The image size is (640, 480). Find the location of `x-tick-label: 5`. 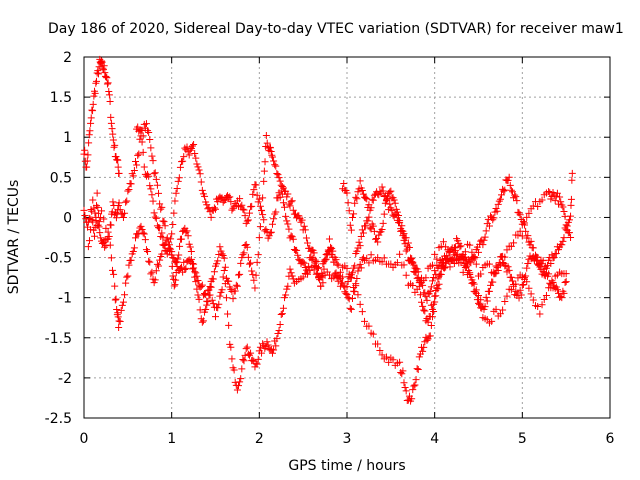

x-tick-label: 5 is located at coordinates (522, 439).